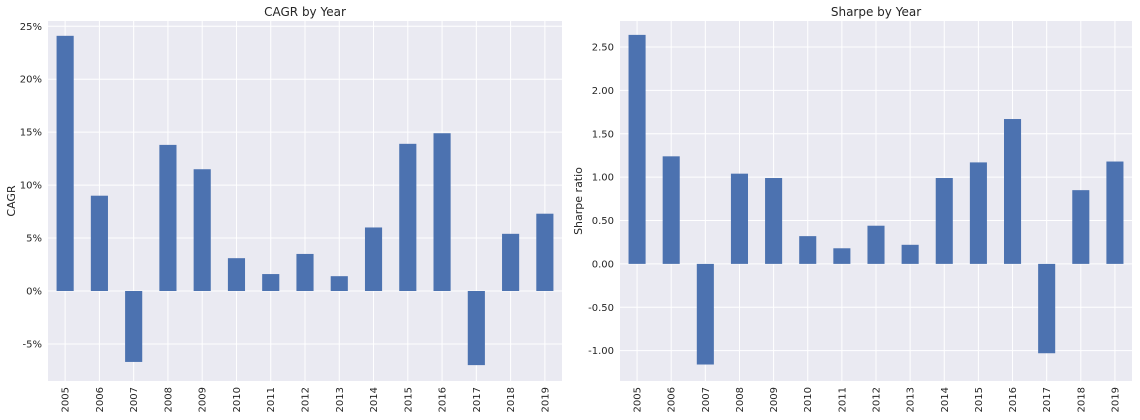 Image resolution: width=1140 pixels, height=420 pixels. Describe the element at coordinates (34, 239) in the screenshot. I see `y-tick-label: 5%` at that location.